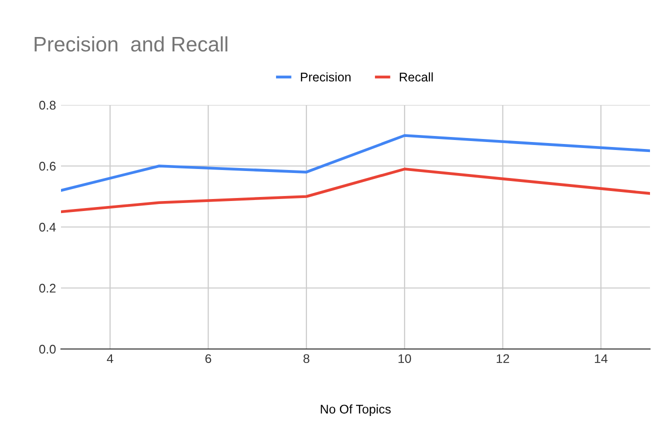 The image size is (663, 421). I want to click on x-axis-title: No Of Topics, so click(355, 410).